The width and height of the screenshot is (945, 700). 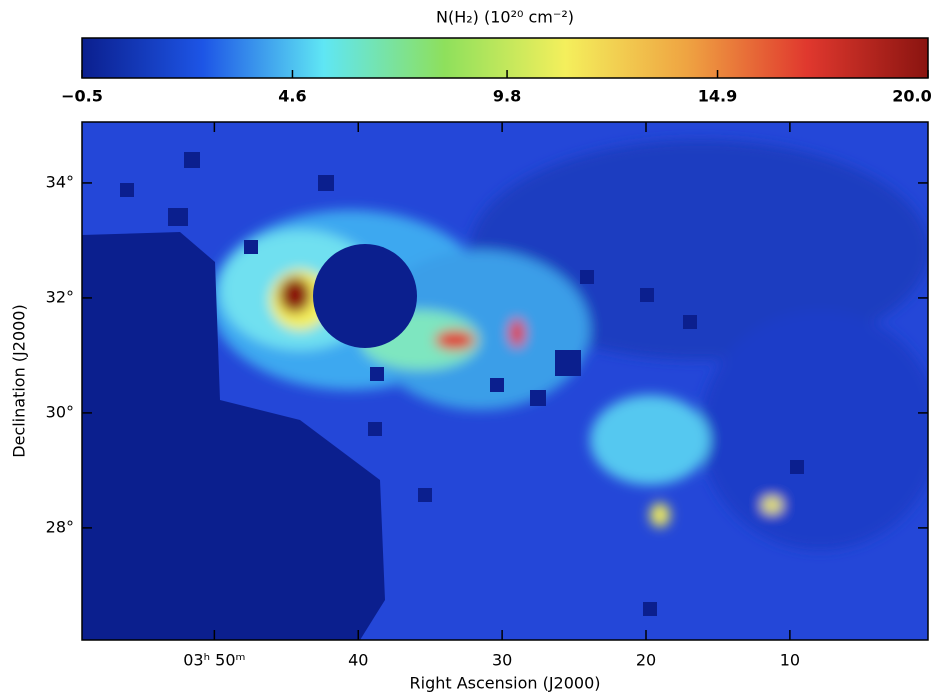 I want to click on colorbar-tick-label: 14.9, so click(x=717, y=96).